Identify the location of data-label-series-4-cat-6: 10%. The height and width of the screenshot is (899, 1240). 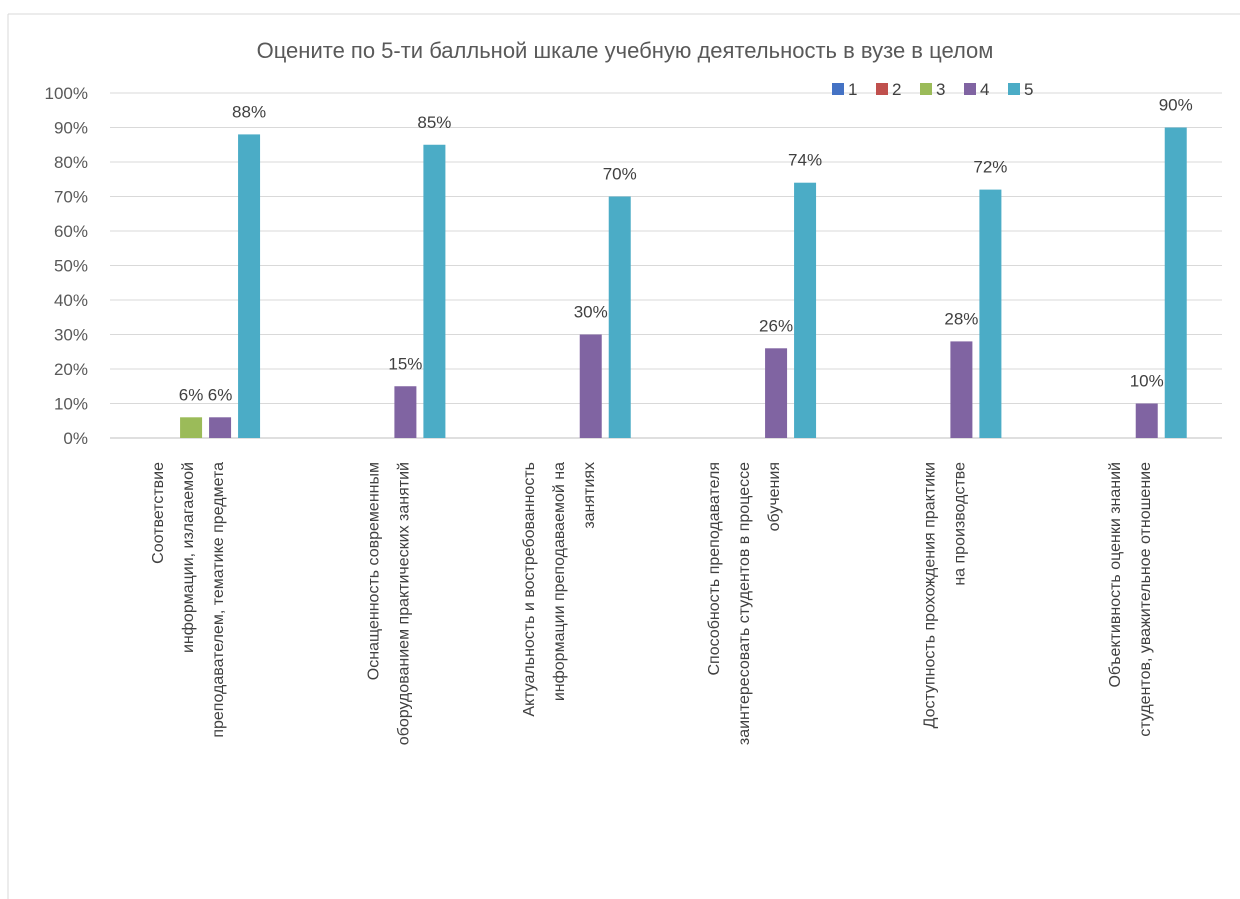
(1147, 381).